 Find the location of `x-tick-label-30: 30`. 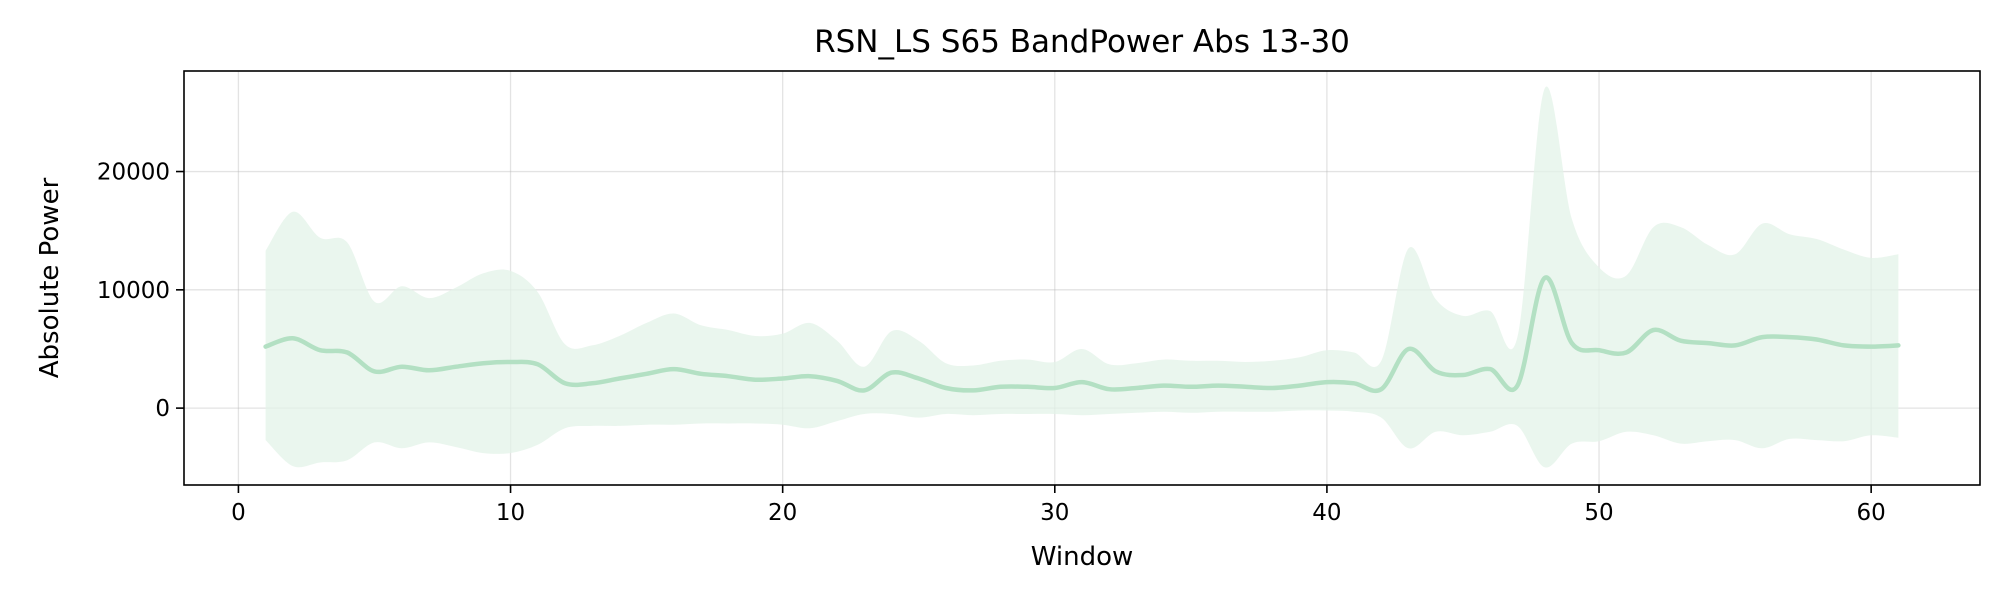

x-tick-label-30: 30 is located at coordinates (1054, 513).